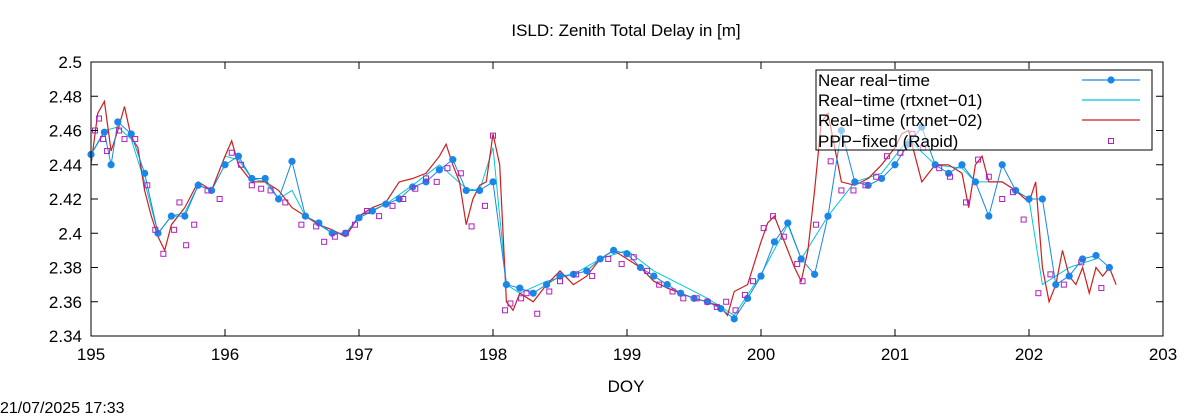 The width and height of the screenshot is (1200, 420). Describe the element at coordinates (1029, 354) in the screenshot. I see `x-tick-label: 202` at that location.